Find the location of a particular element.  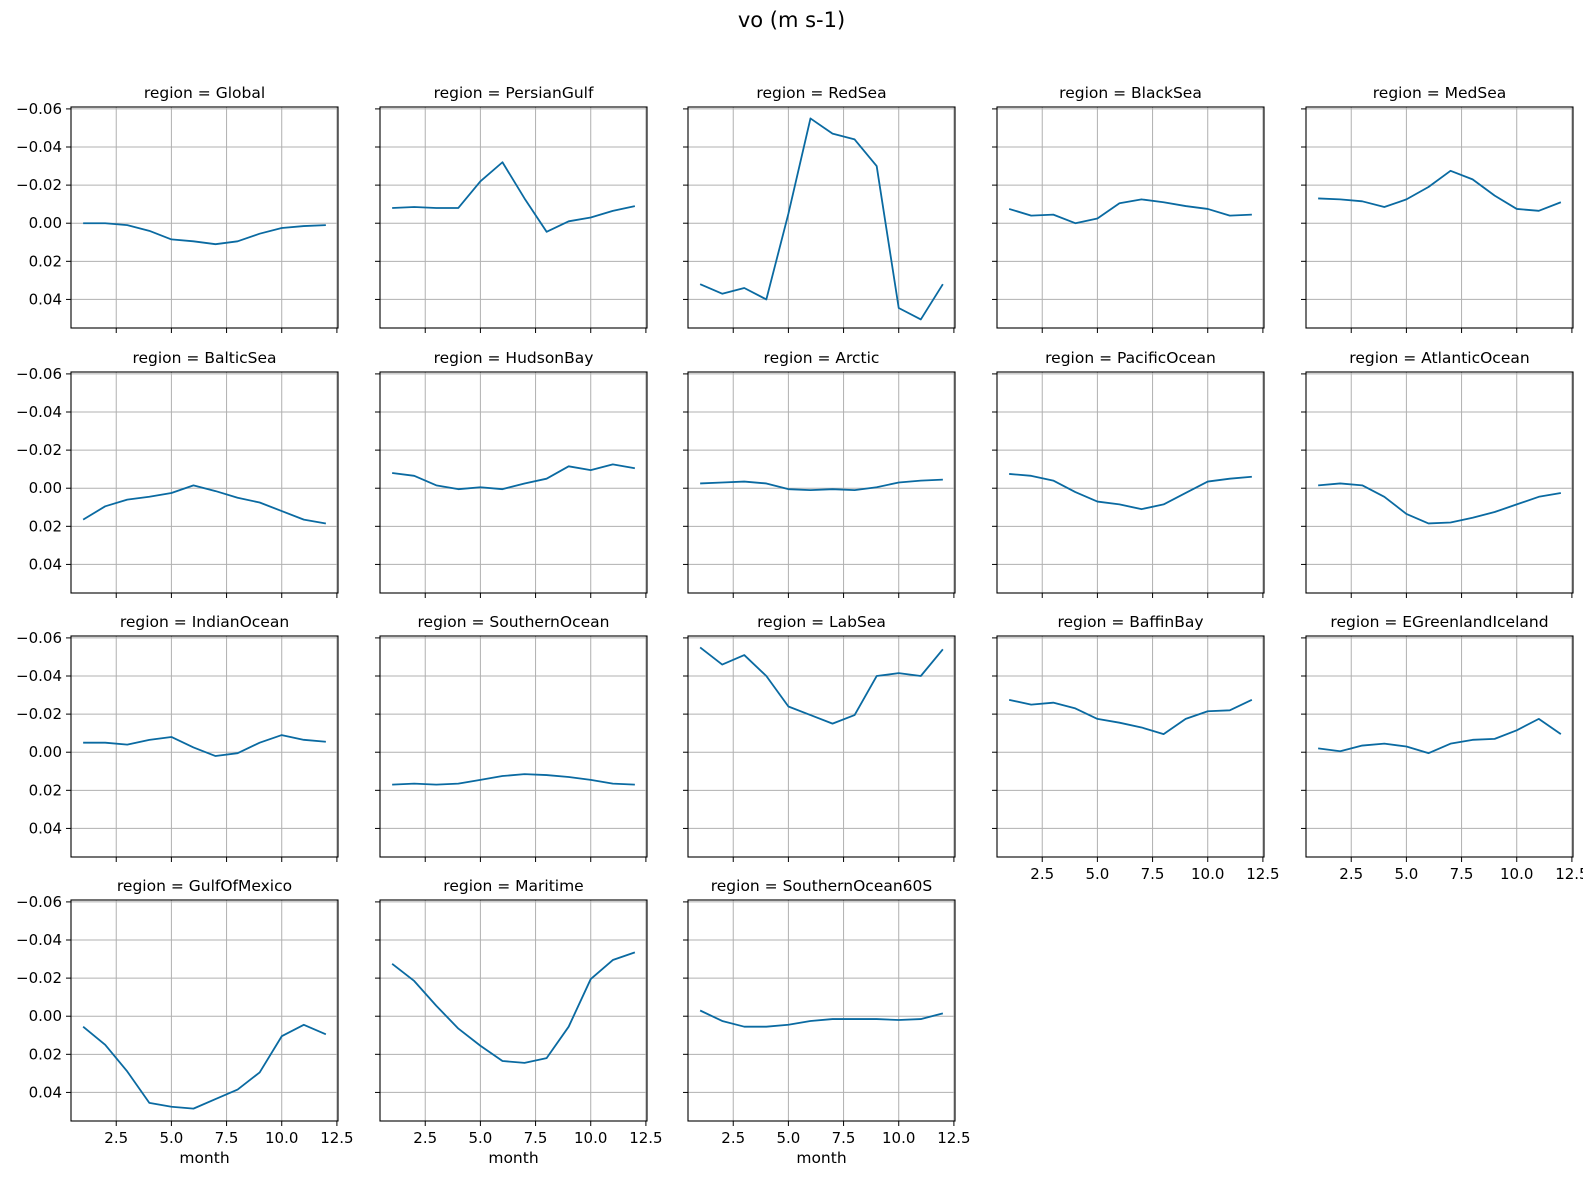

subplot-title: region = Global is located at coordinates (204, 93).